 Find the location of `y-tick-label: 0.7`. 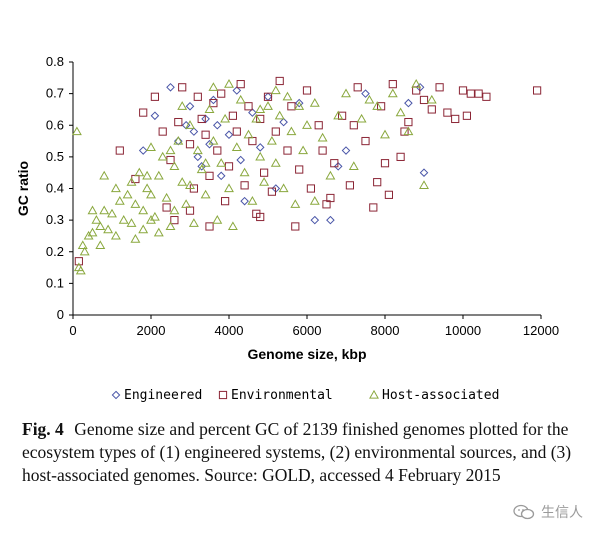

y-tick-label: 0.7 is located at coordinates (55, 93).